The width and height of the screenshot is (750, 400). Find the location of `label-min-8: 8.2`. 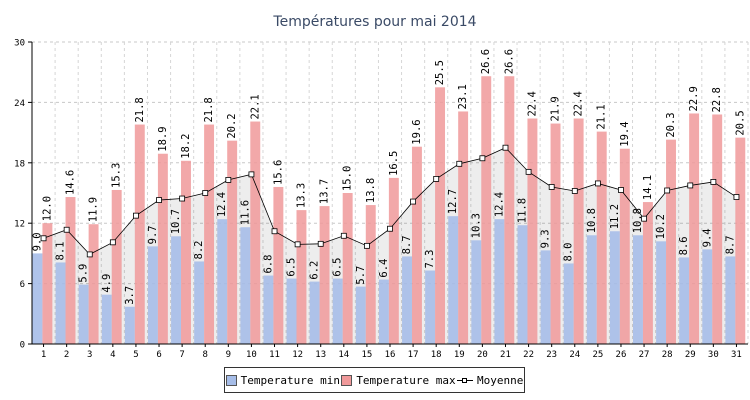

label-min-8: 8.2 is located at coordinates (199, 249).